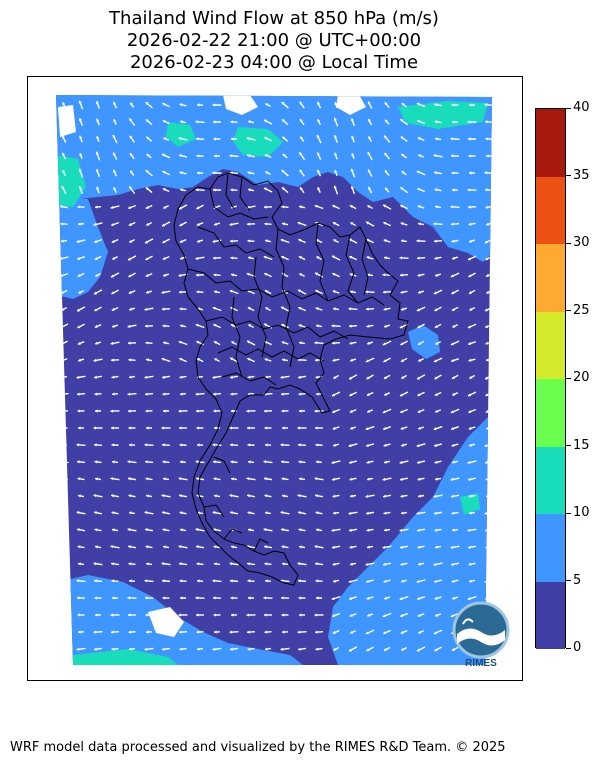 The width and height of the screenshot is (599, 765). I want to click on wind-band-10-15-n2, so click(181, 134).